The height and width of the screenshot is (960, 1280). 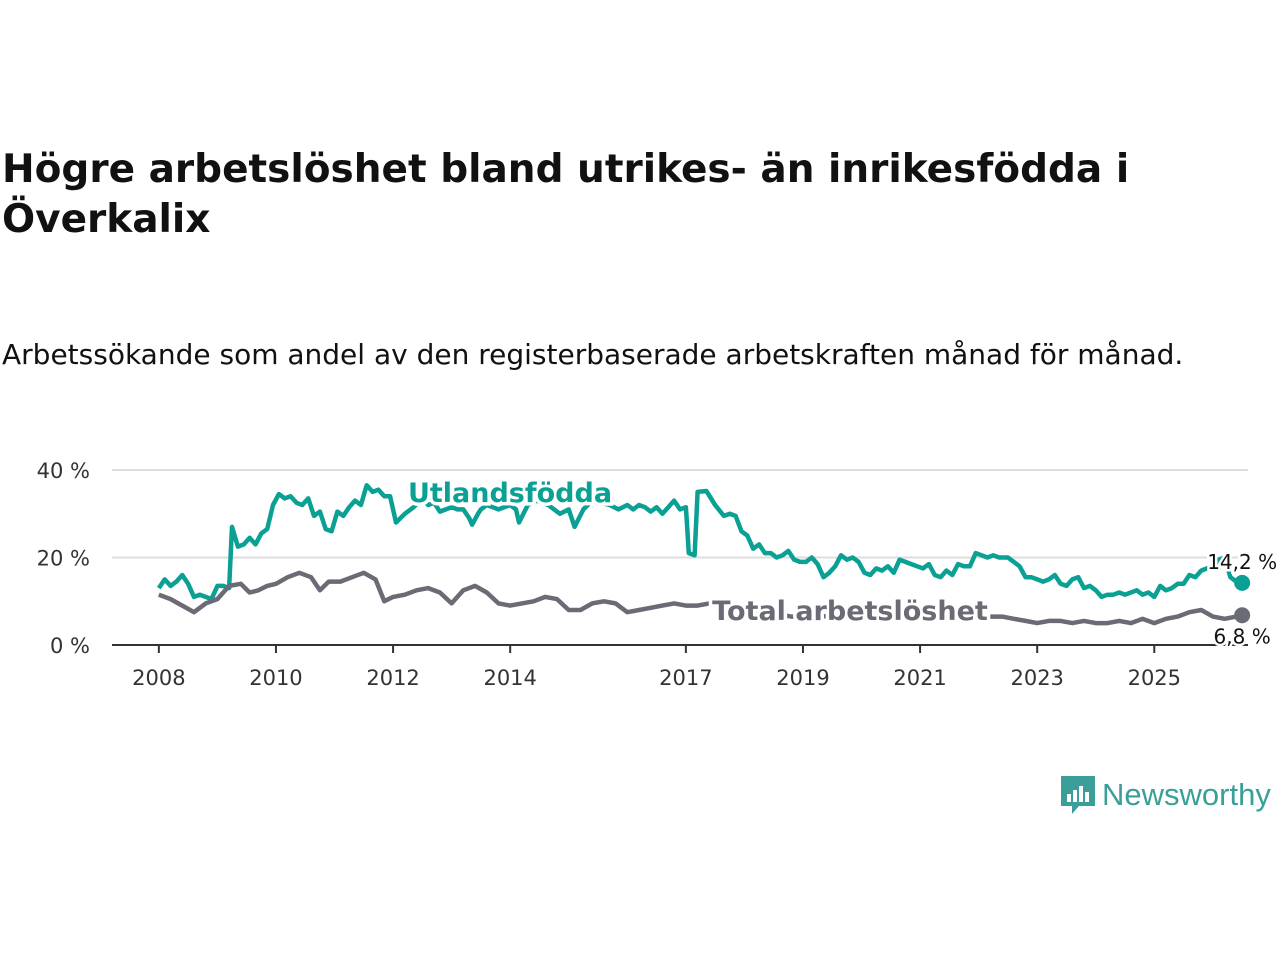 I want to click on x-tick-label: 2019, so click(x=802, y=678).